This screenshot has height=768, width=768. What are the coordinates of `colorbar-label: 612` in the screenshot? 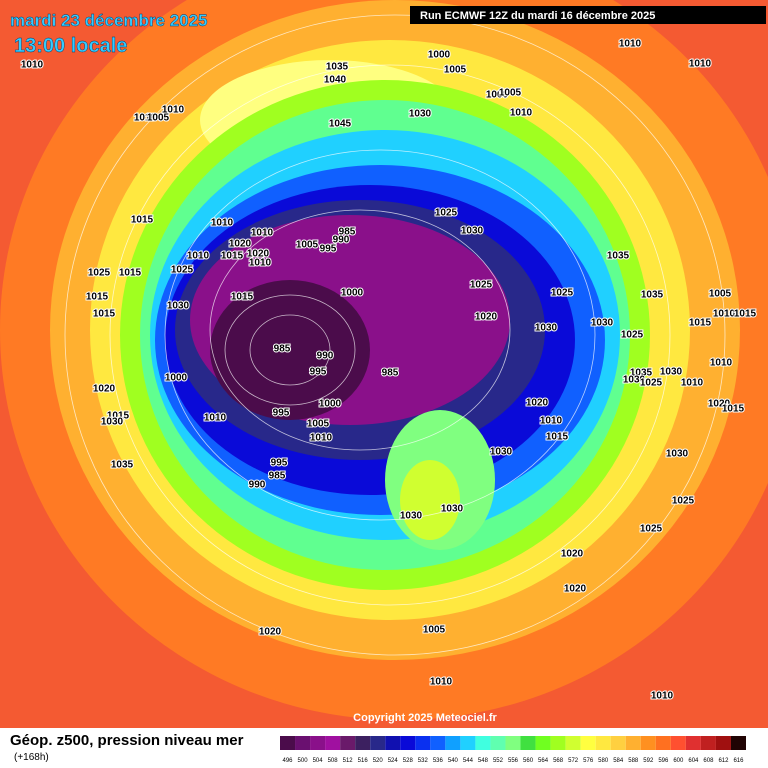 It's located at (723, 761).